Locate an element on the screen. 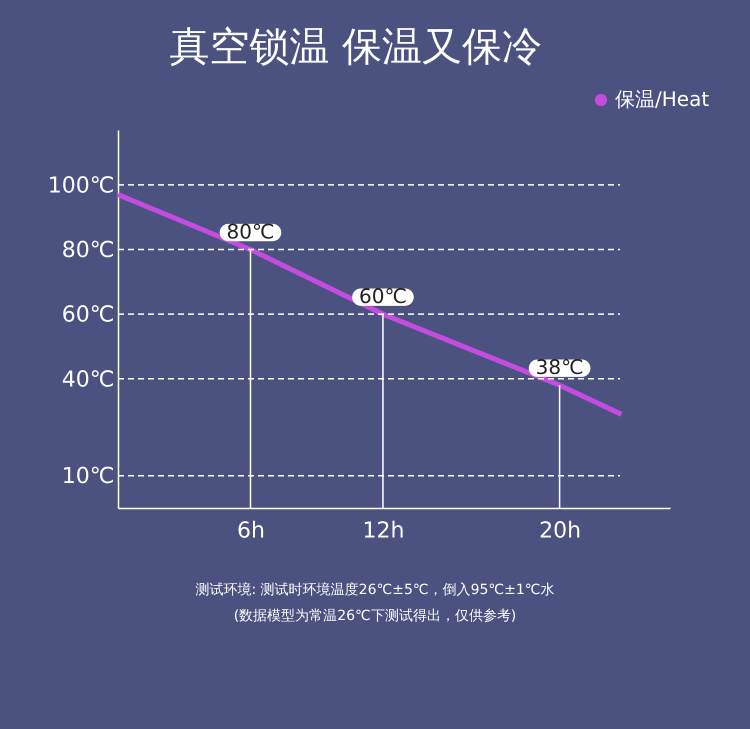 This screenshot has width=750, height=729. y-tick-label: 10℃ is located at coordinates (88, 477).